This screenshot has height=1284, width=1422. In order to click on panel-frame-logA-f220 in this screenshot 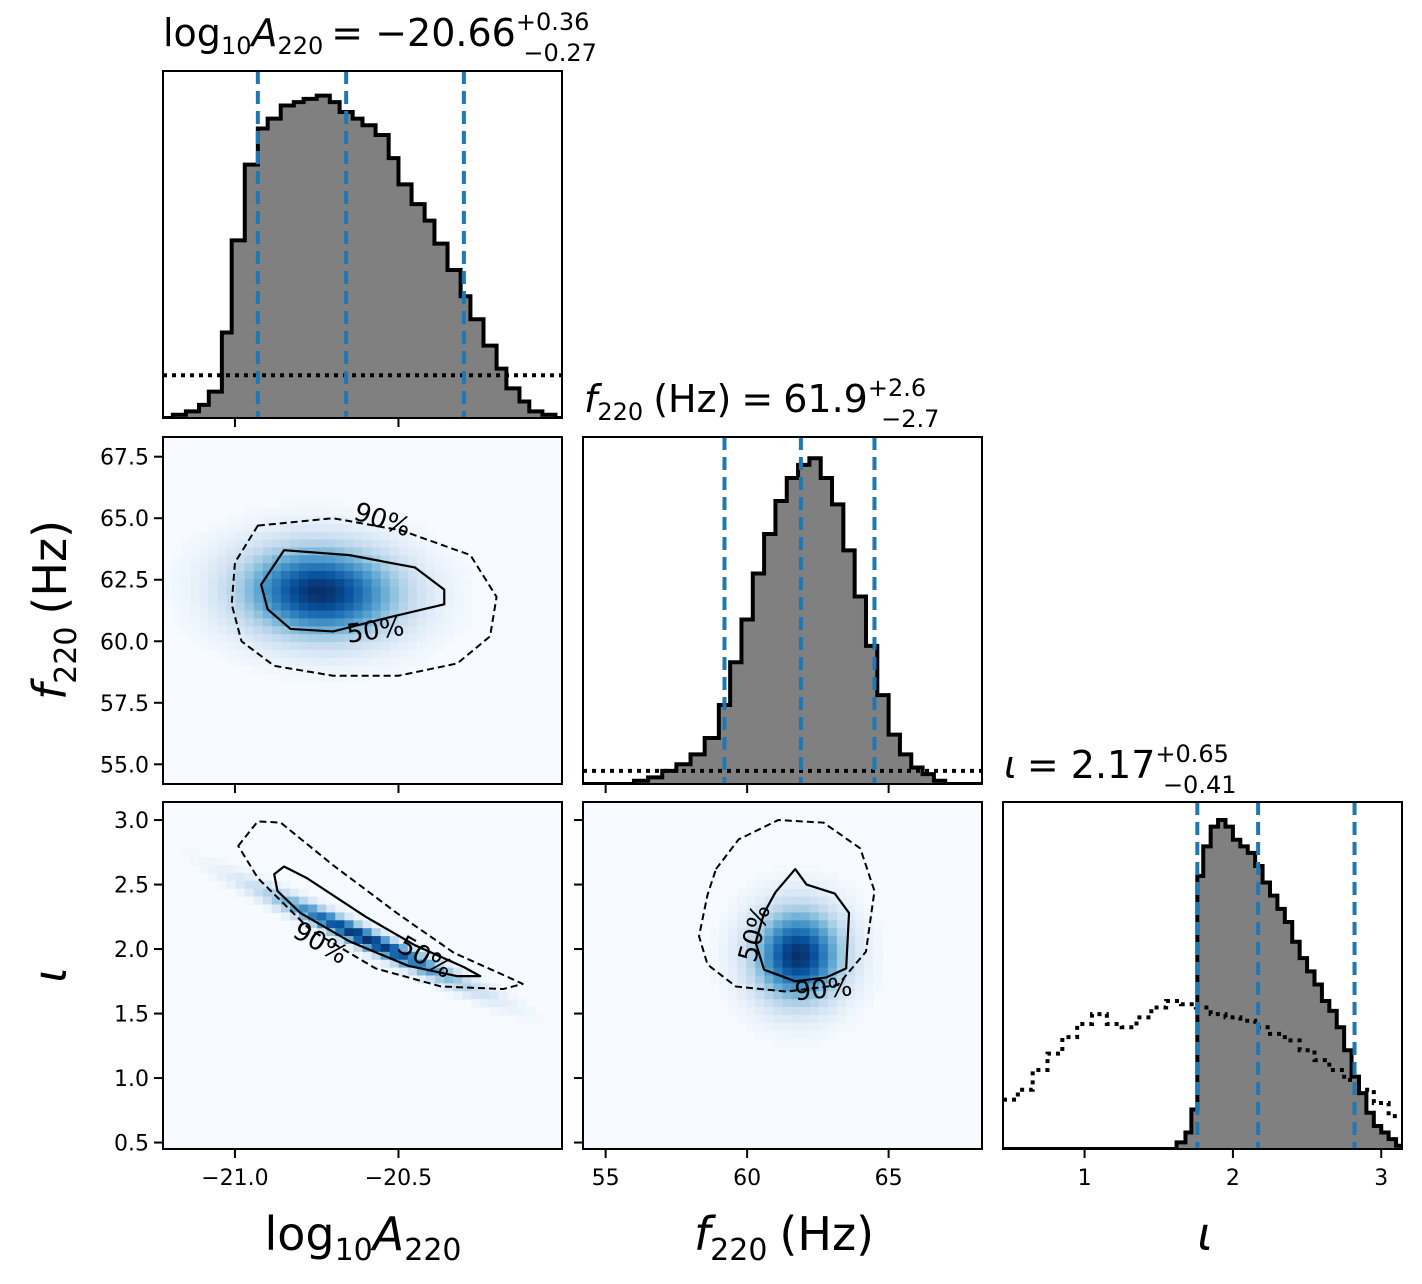, I will do `click(362, 610)`.